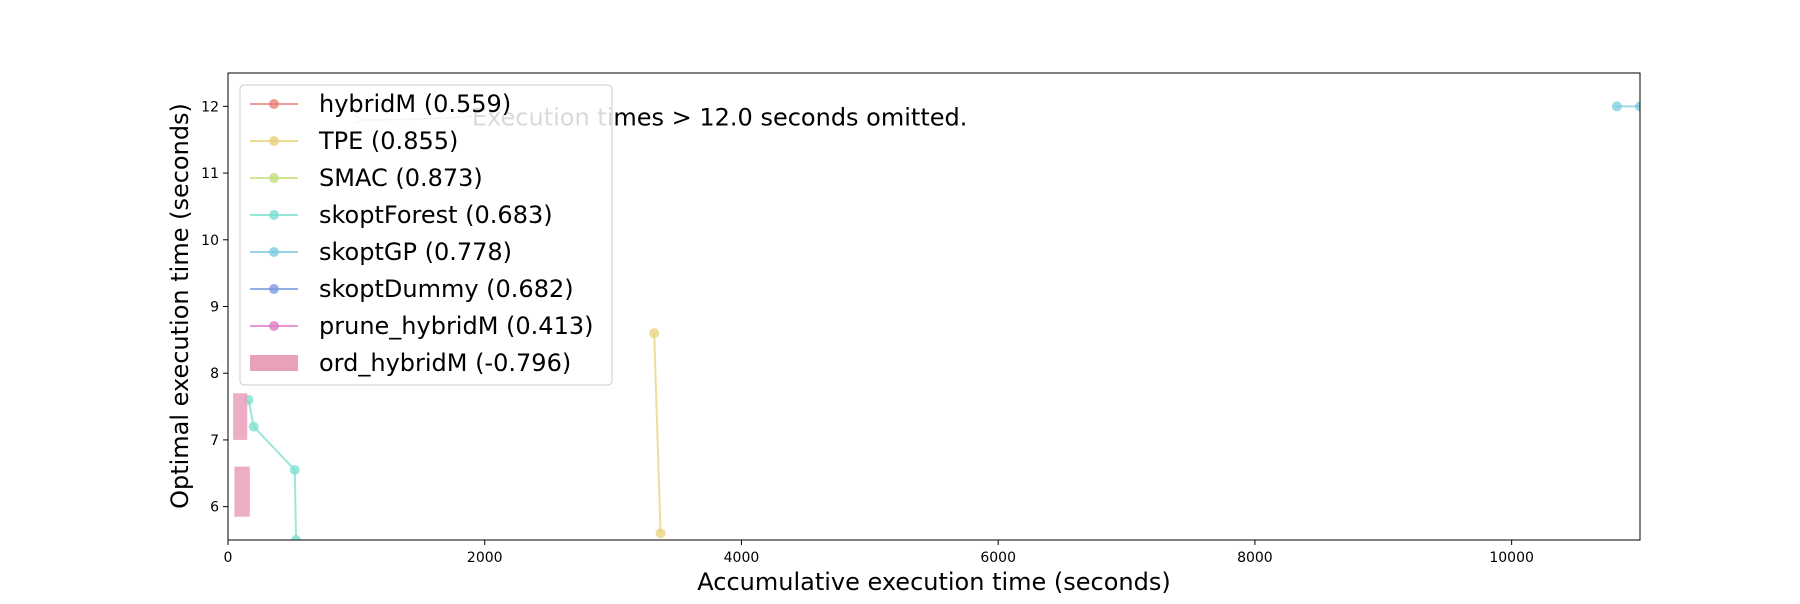 The image size is (1800, 604). I want to click on legend-label: hybridM (0.559), so click(415, 104).